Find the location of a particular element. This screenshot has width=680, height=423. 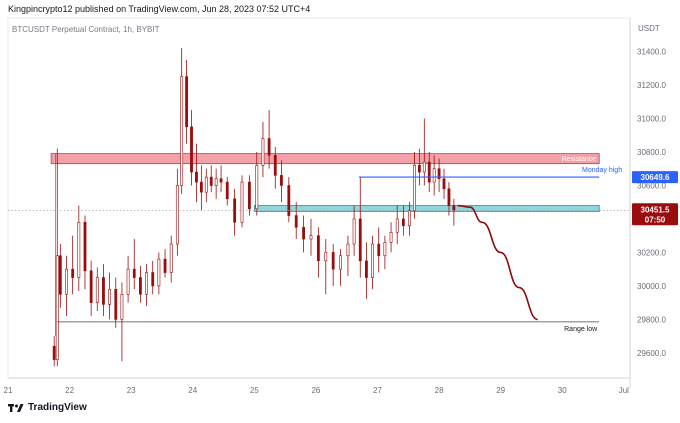

y-tick-label: 31000.0 is located at coordinates (651, 118).